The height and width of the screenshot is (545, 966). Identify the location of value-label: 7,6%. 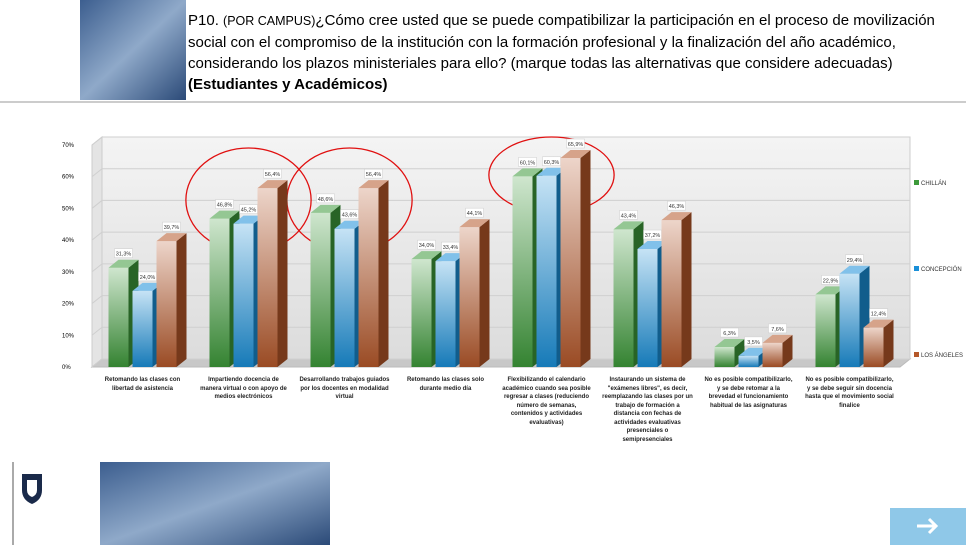
(777, 330).